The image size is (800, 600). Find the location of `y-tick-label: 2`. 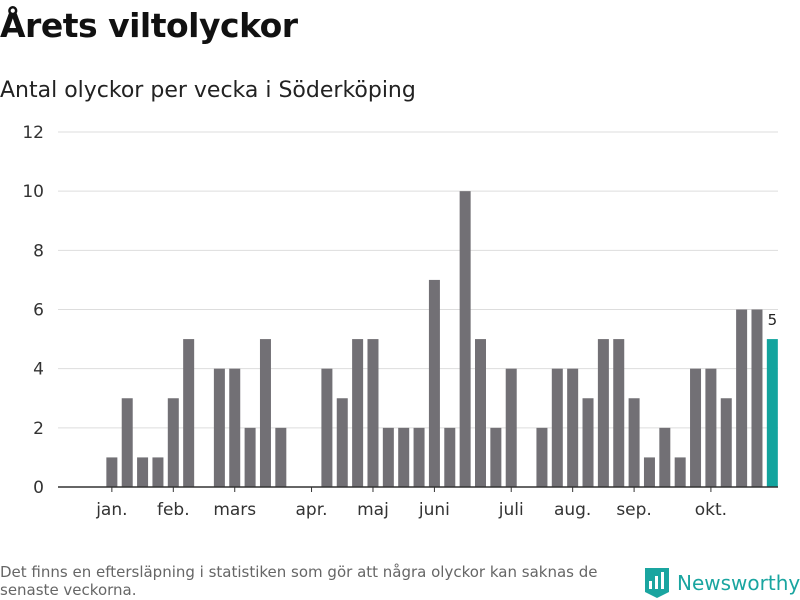

y-tick-label: 2 is located at coordinates (38, 429).